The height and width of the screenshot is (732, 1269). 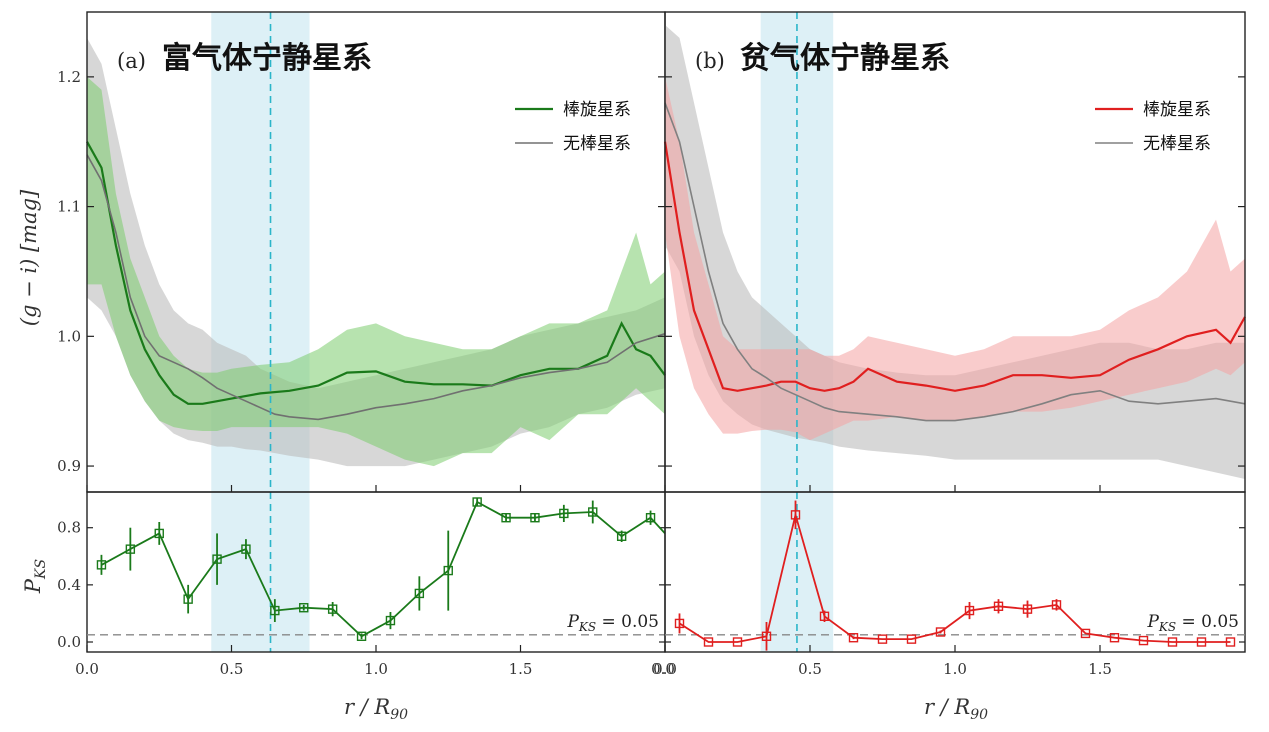 What do you see at coordinates (69, 466) in the screenshot?
I see `top-ytick-label: 0.9` at bounding box center [69, 466].